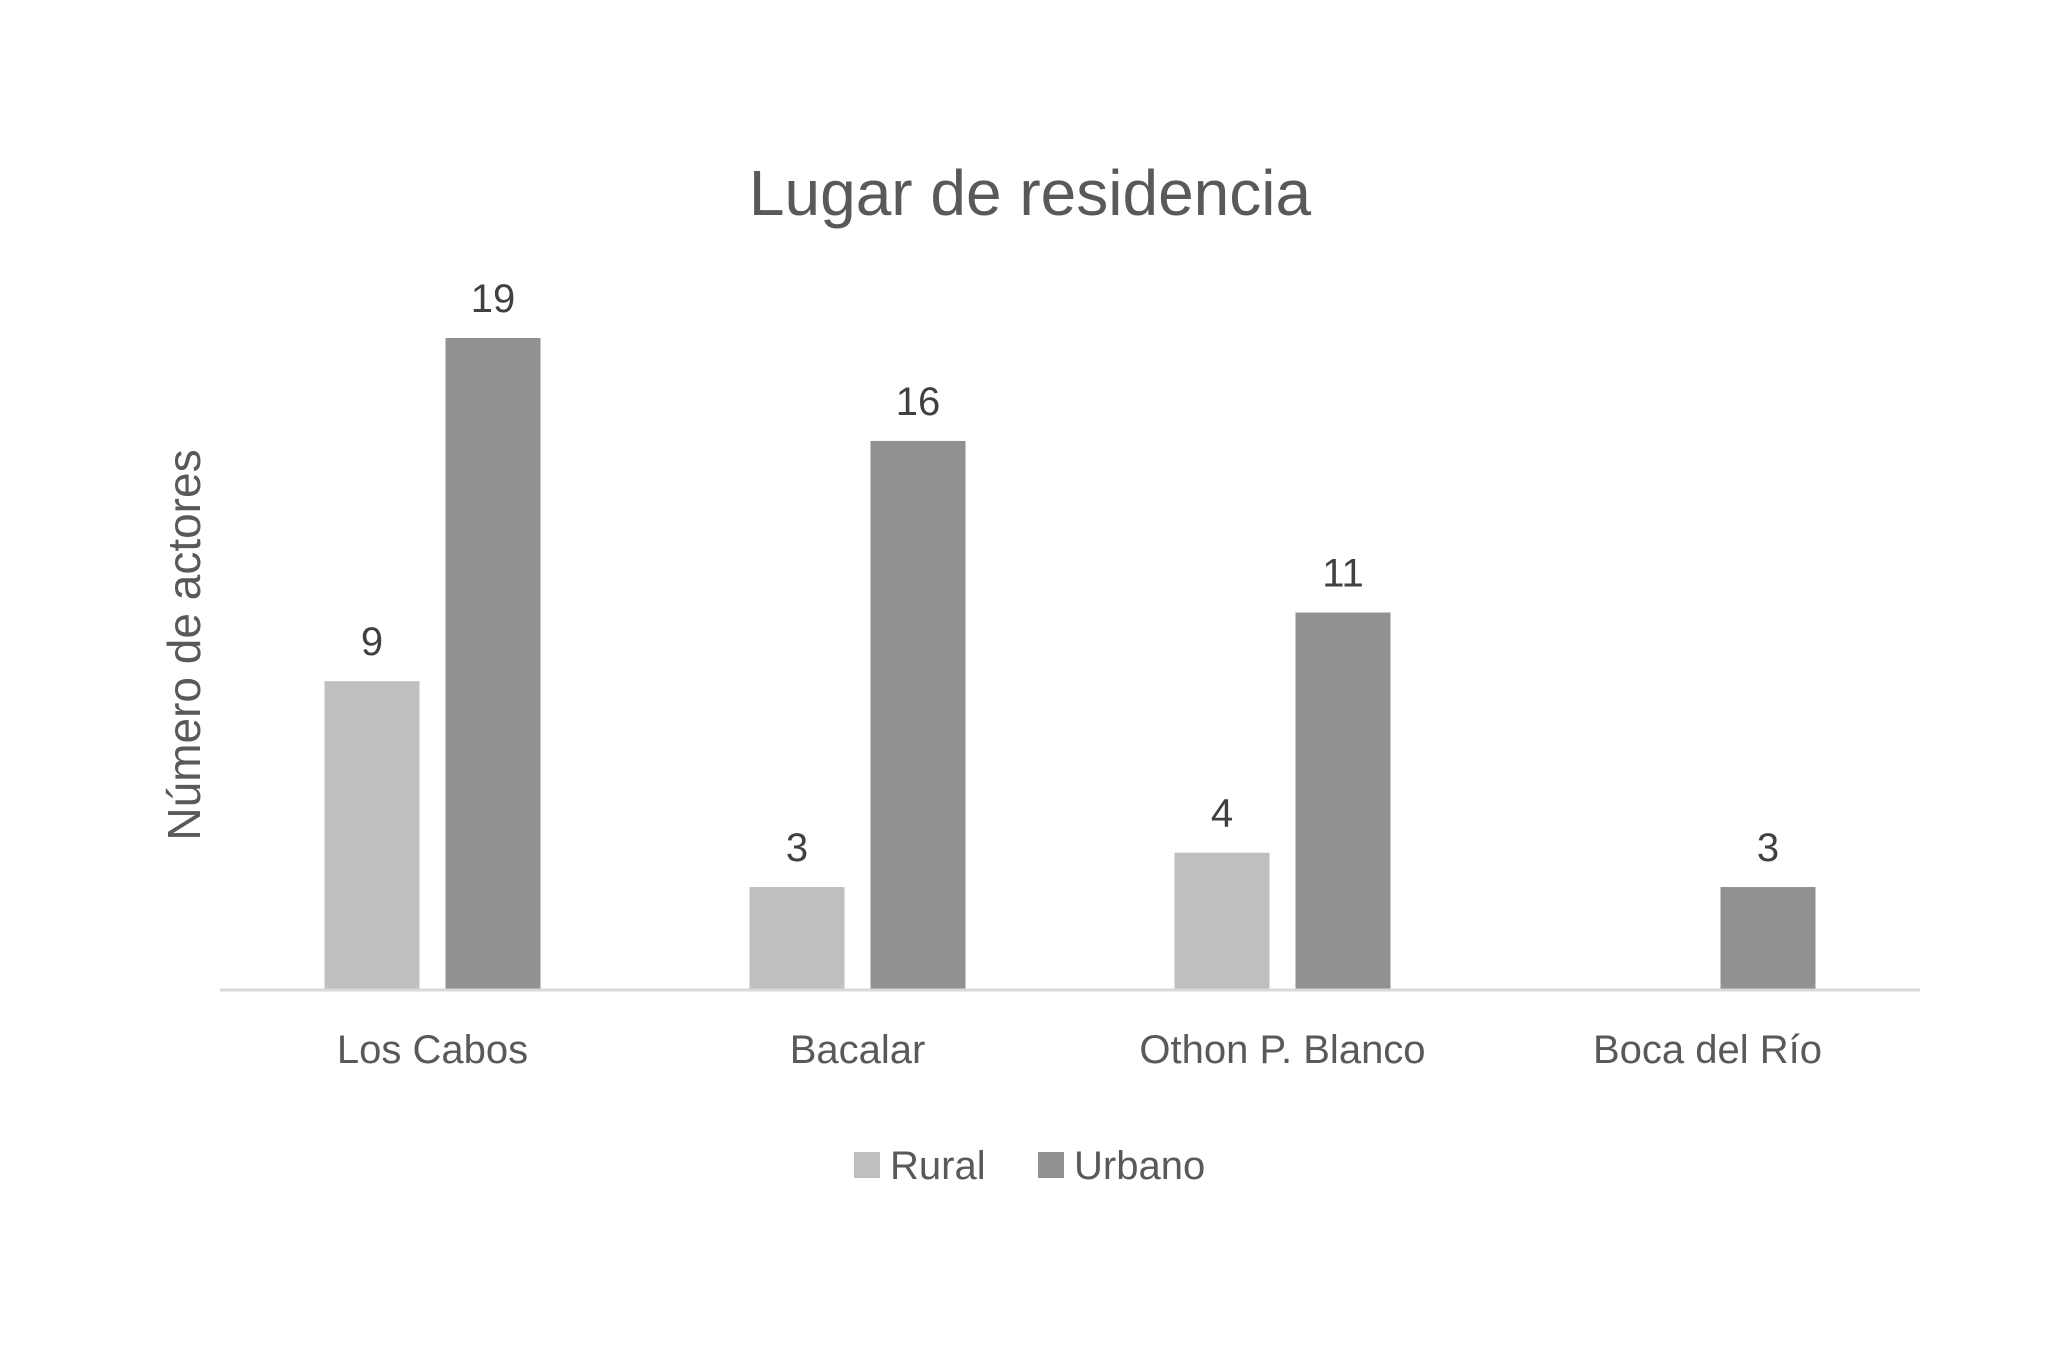  Describe the element at coordinates (858, 1050) in the screenshot. I see `x-tick-label-1: Bacalar` at that location.